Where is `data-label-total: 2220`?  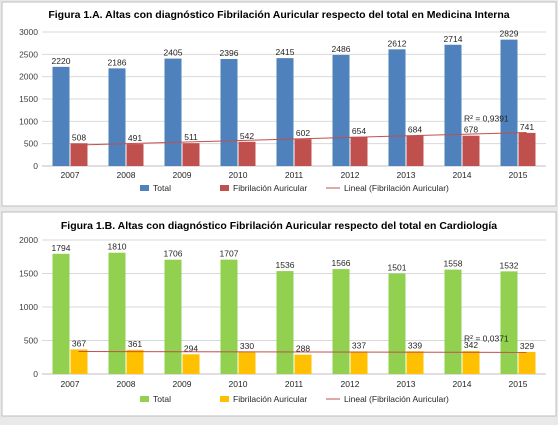 data-label-total: 2220 is located at coordinates (61, 61).